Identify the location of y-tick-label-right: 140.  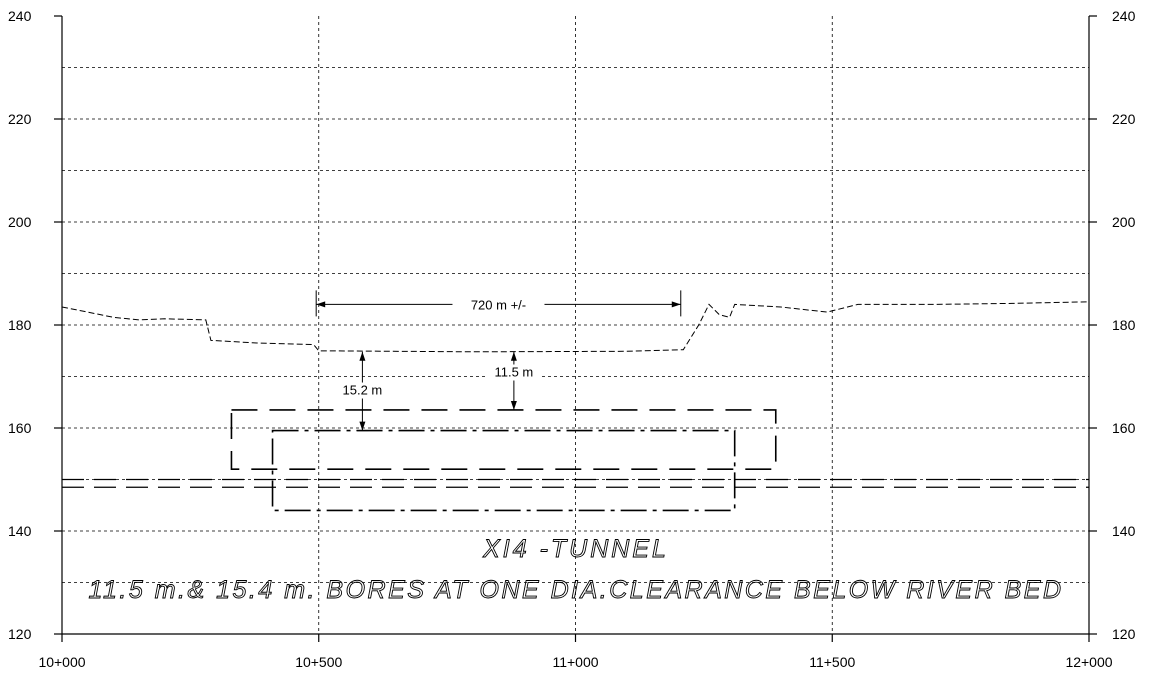
(1124, 531).